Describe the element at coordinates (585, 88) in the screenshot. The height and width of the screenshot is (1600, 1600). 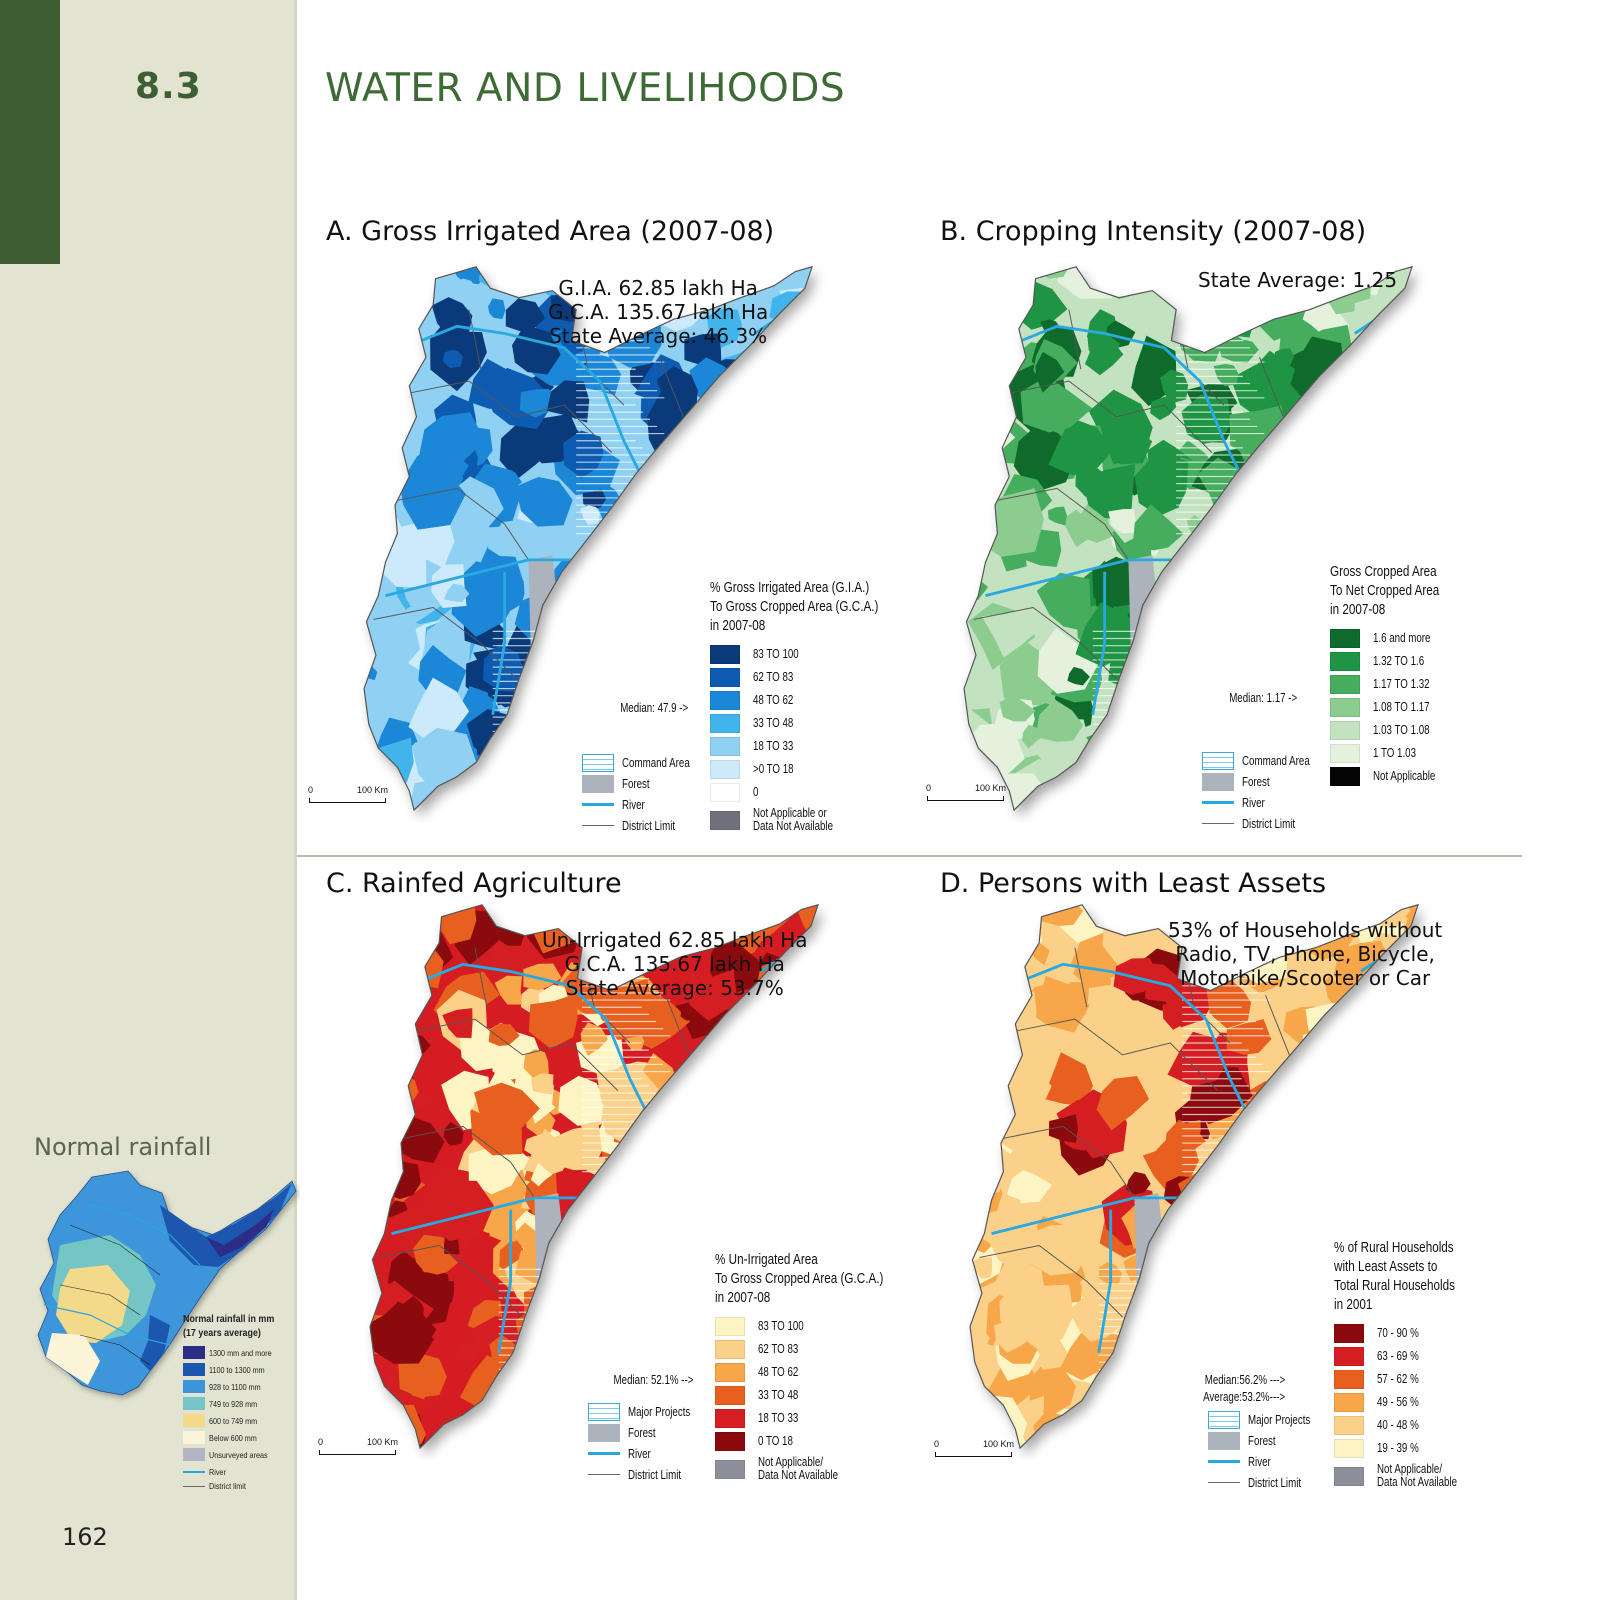
I see `page-title: WATER AND LIVELIHOODS` at that location.